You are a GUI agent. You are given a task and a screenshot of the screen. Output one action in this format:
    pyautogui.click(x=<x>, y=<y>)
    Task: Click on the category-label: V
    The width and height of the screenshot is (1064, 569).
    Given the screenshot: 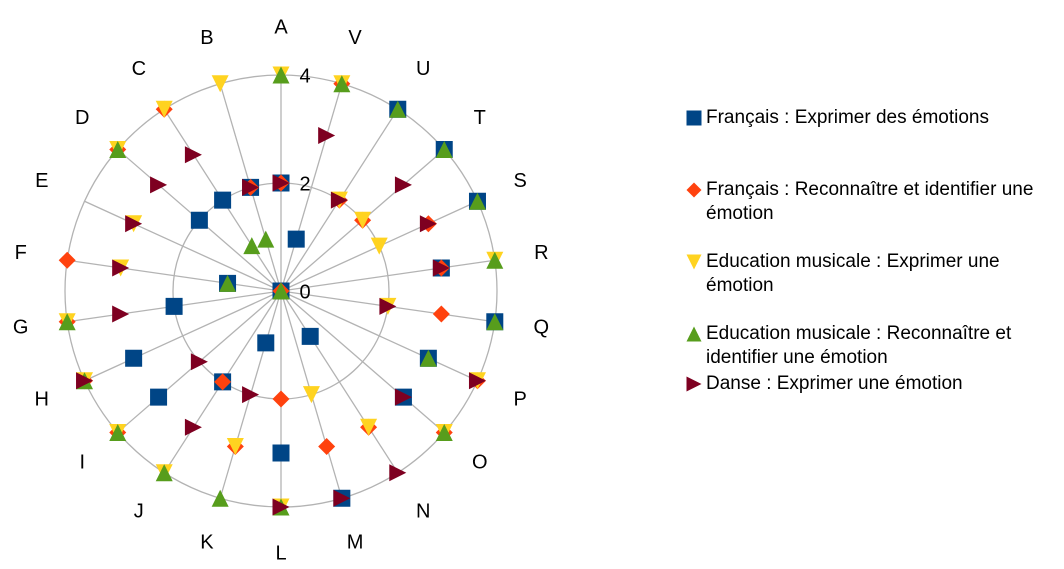 What is the action you would take?
    pyautogui.click(x=355, y=38)
    